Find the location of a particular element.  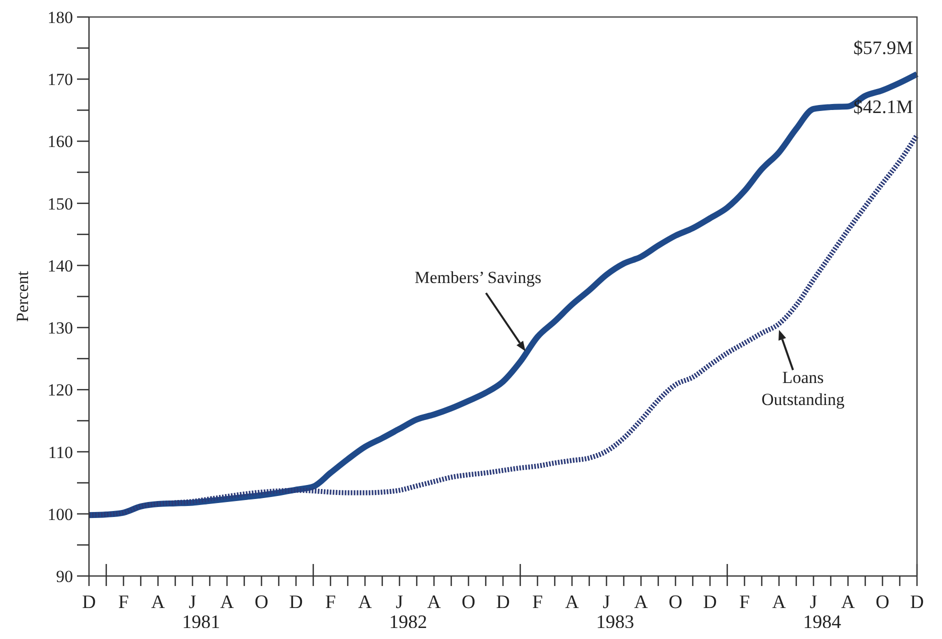

y-tick-label: 150 is located at coordinates (60, 204).